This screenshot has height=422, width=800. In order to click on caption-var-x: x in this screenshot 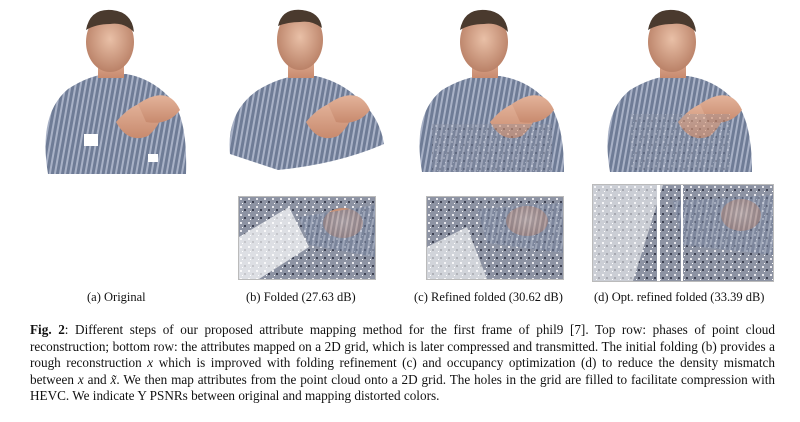, I will do `click(150, 363)`.